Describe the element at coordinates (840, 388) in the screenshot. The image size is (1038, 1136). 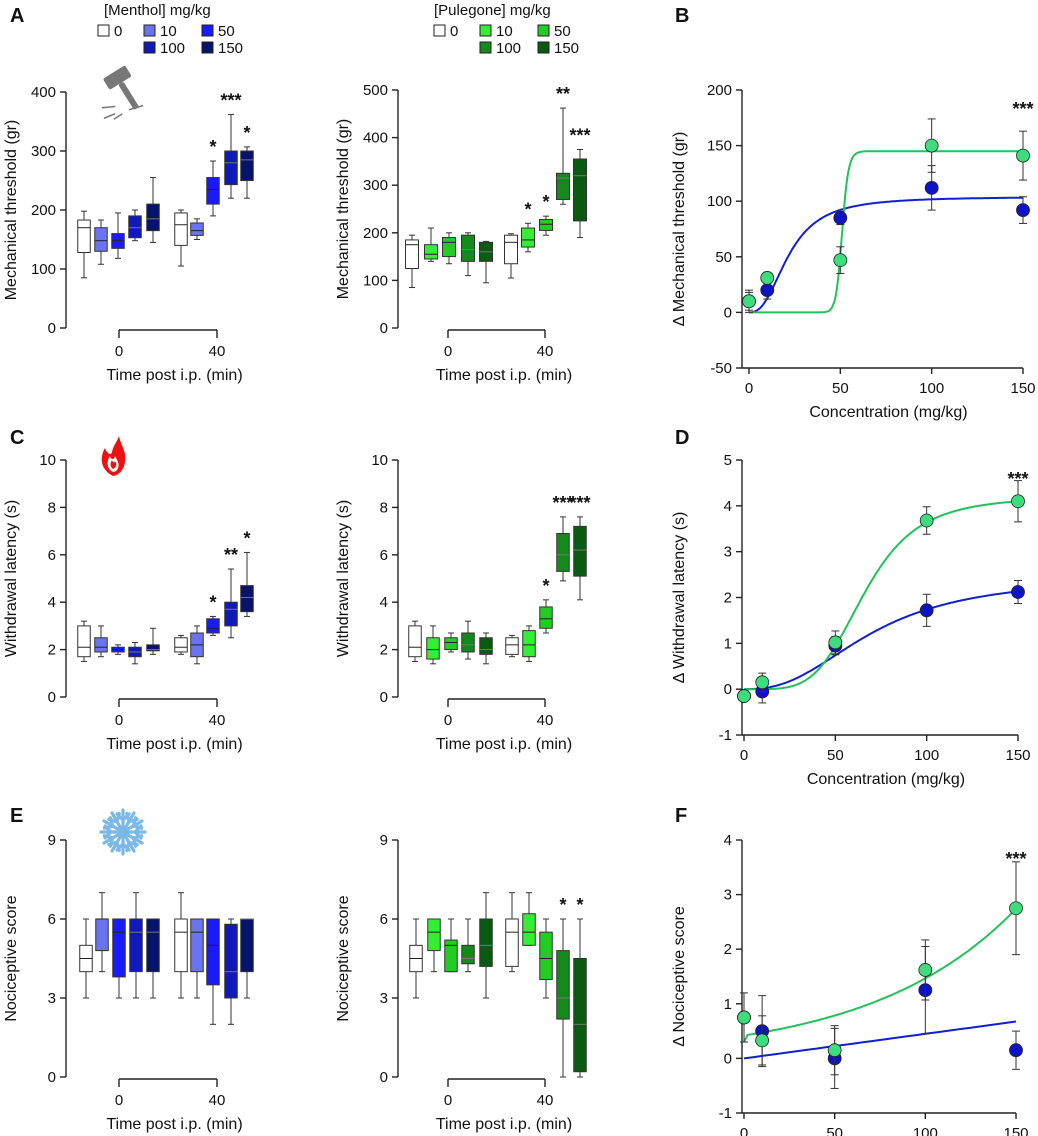
I see `x-tick-label: 50` at that location.